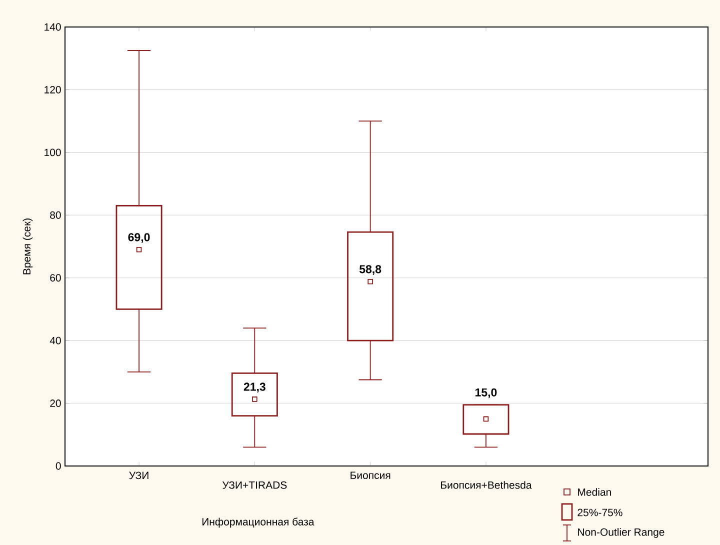 Image resolution: width=720 pixels, height=545 pixels. What do you see at coordinates (58, 466) in the screenshot?
I see `y-tick-label: 0` at bounding box center [58, 466].